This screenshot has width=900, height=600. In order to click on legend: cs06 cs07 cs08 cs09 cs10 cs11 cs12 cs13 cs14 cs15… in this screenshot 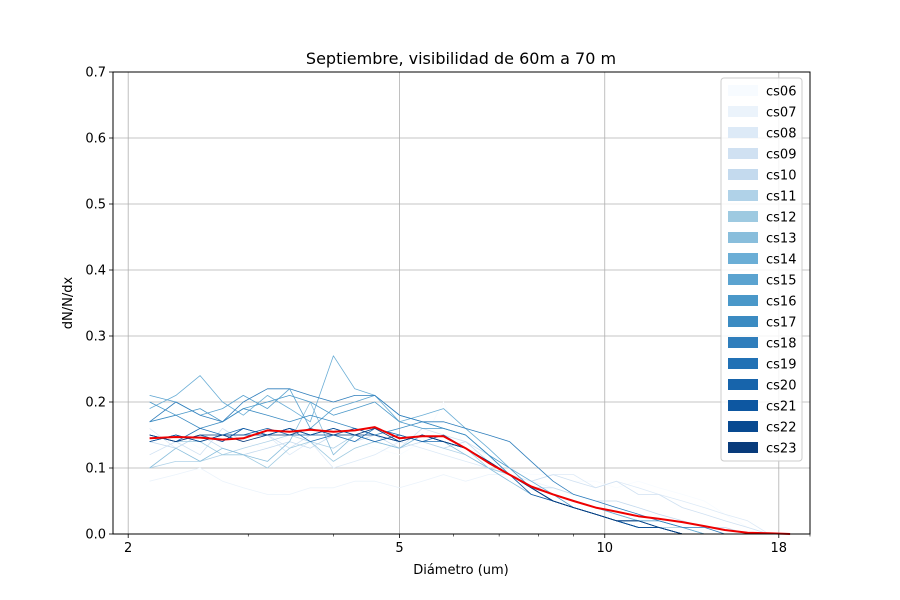, I will do `click(761, 269)`.